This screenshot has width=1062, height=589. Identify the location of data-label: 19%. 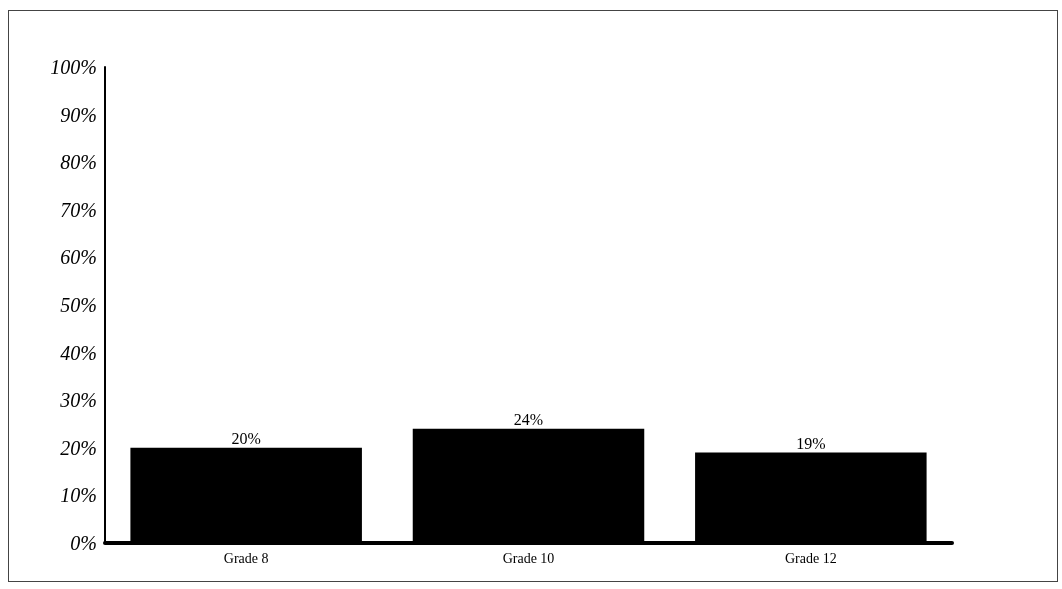
(811, 444).